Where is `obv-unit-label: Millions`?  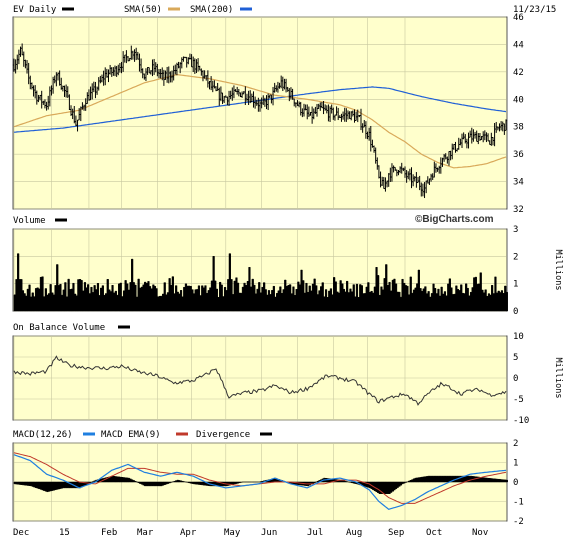
obv-unit-label: Millions is located at coordinates (558, 378).